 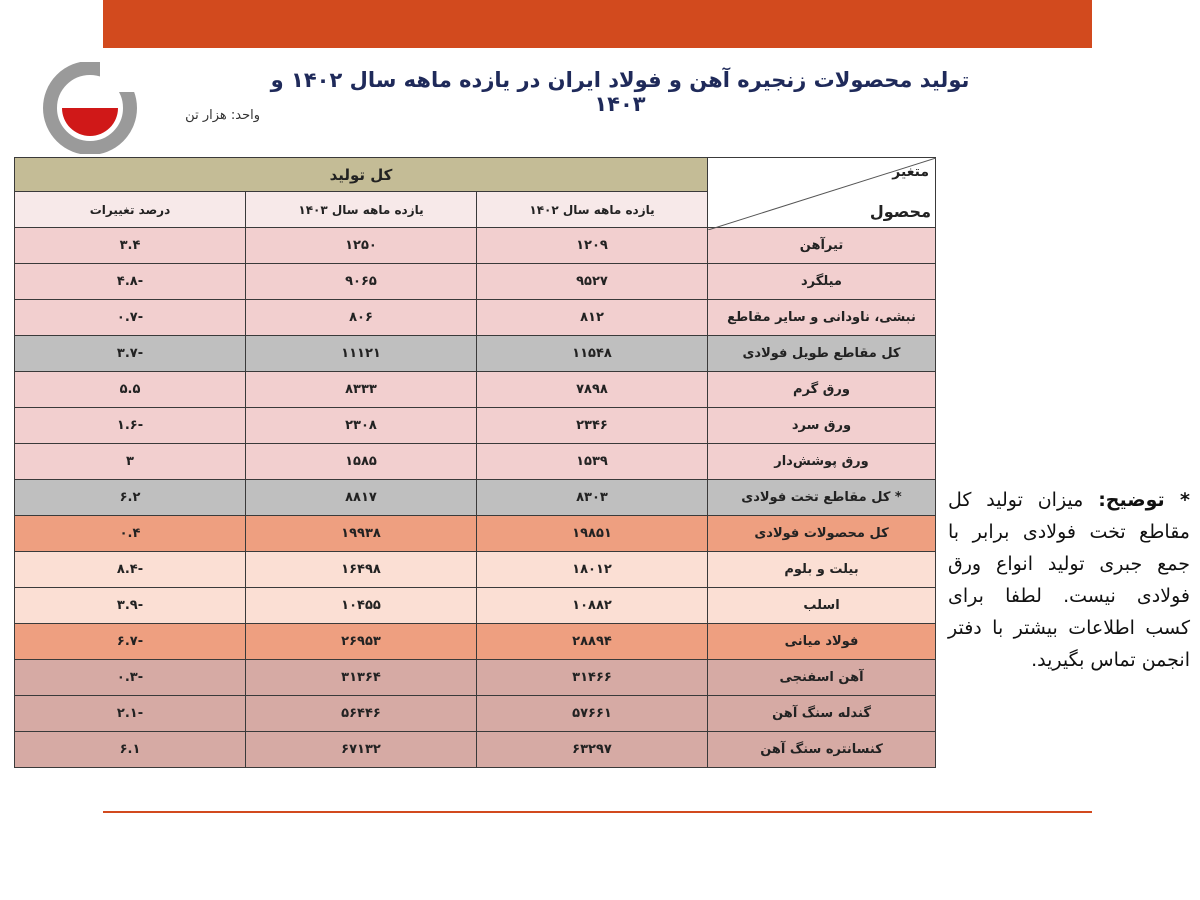 I want to click on table-row: کل محصولات فولادی ۱۹۸۵۱ ۱۹۹۳۸ ۰.۴, so click(x=475, y=533).